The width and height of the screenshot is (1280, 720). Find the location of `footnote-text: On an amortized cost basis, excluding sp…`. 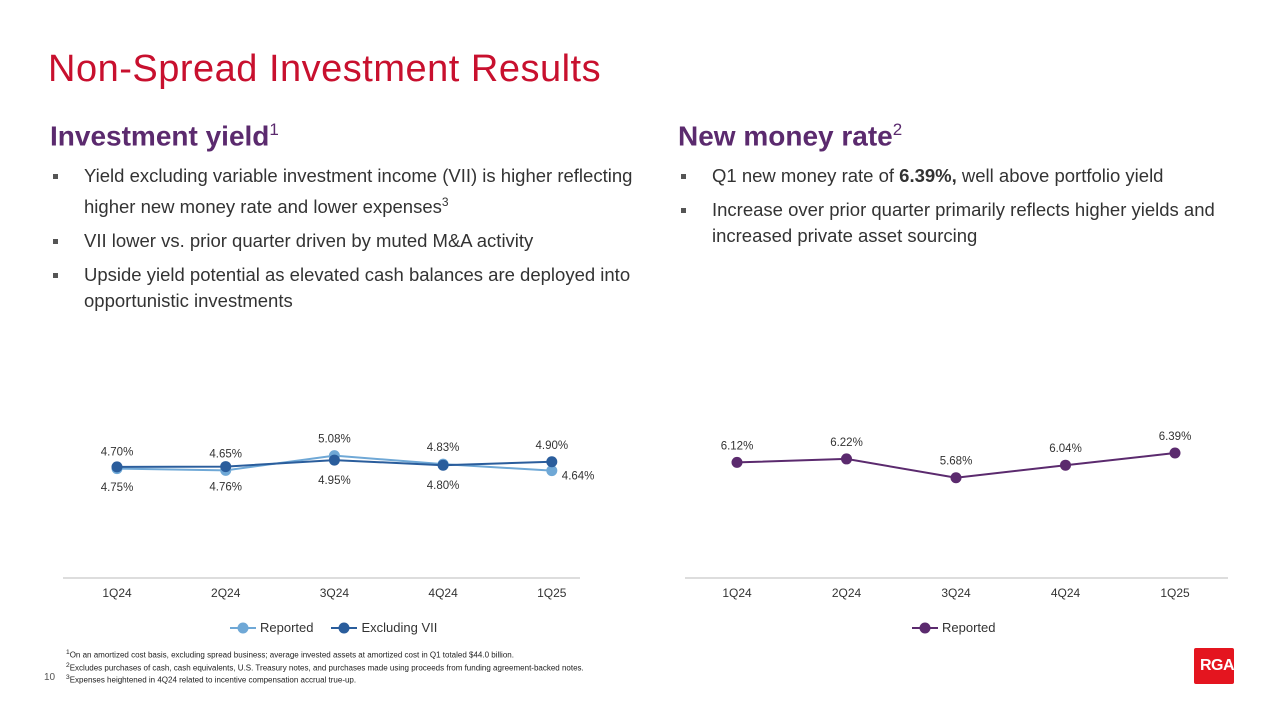

footnote-text: On an amortized cost basis, excluding sp… is located at coordinates (291, 655).